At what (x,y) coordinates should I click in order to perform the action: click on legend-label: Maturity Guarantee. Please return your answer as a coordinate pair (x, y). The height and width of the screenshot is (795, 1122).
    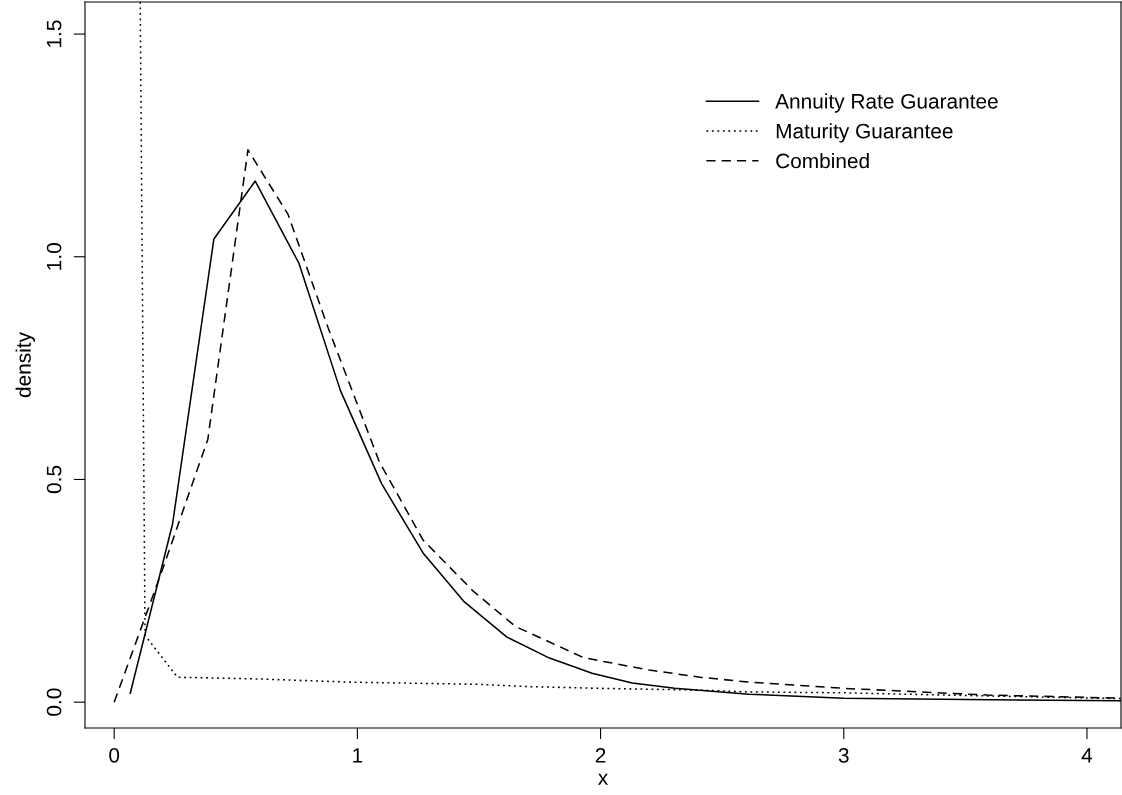
    Looking at the image, I should click on (864, 133).